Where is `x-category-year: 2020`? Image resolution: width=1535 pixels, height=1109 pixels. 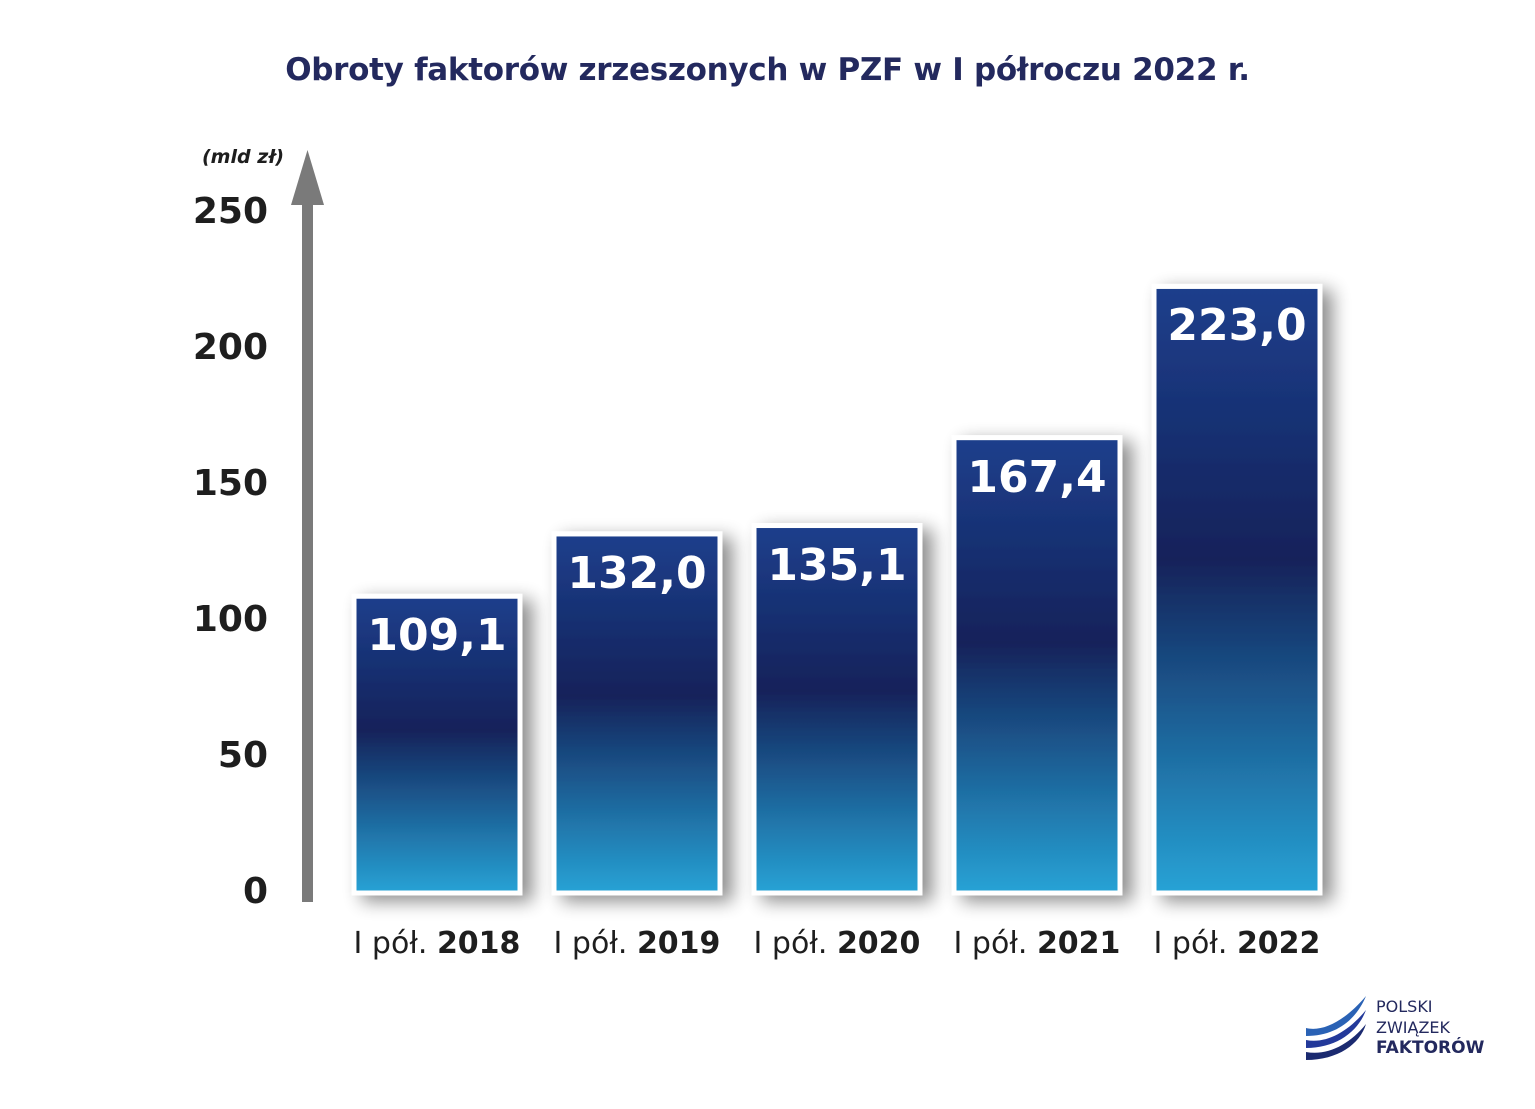 x-category-year: 2020 is located at coordinates (878, 943).